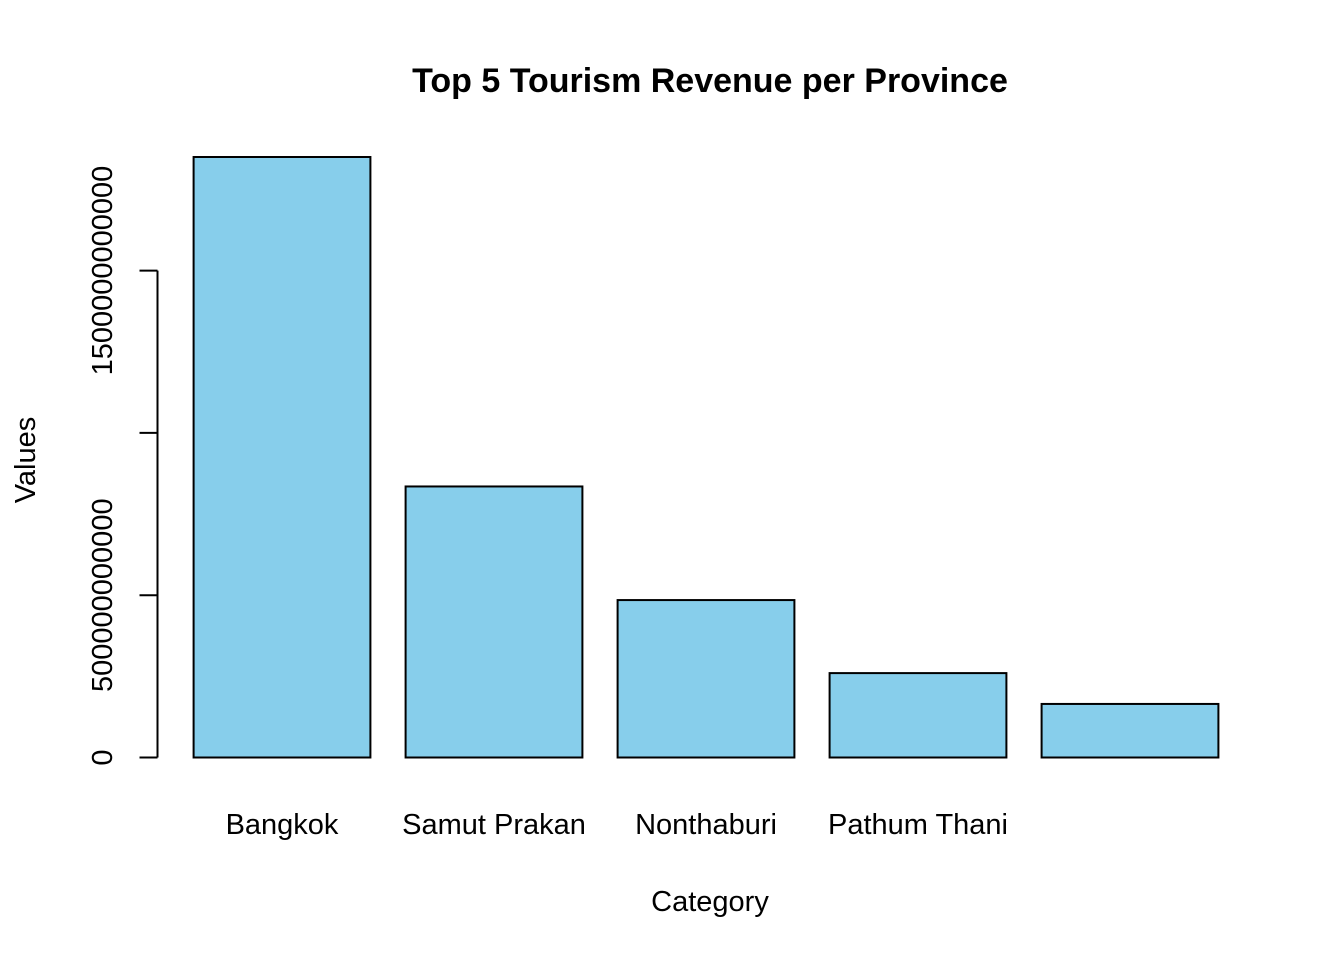  I want to click on x-axis-title: Category, so click(710, 902).